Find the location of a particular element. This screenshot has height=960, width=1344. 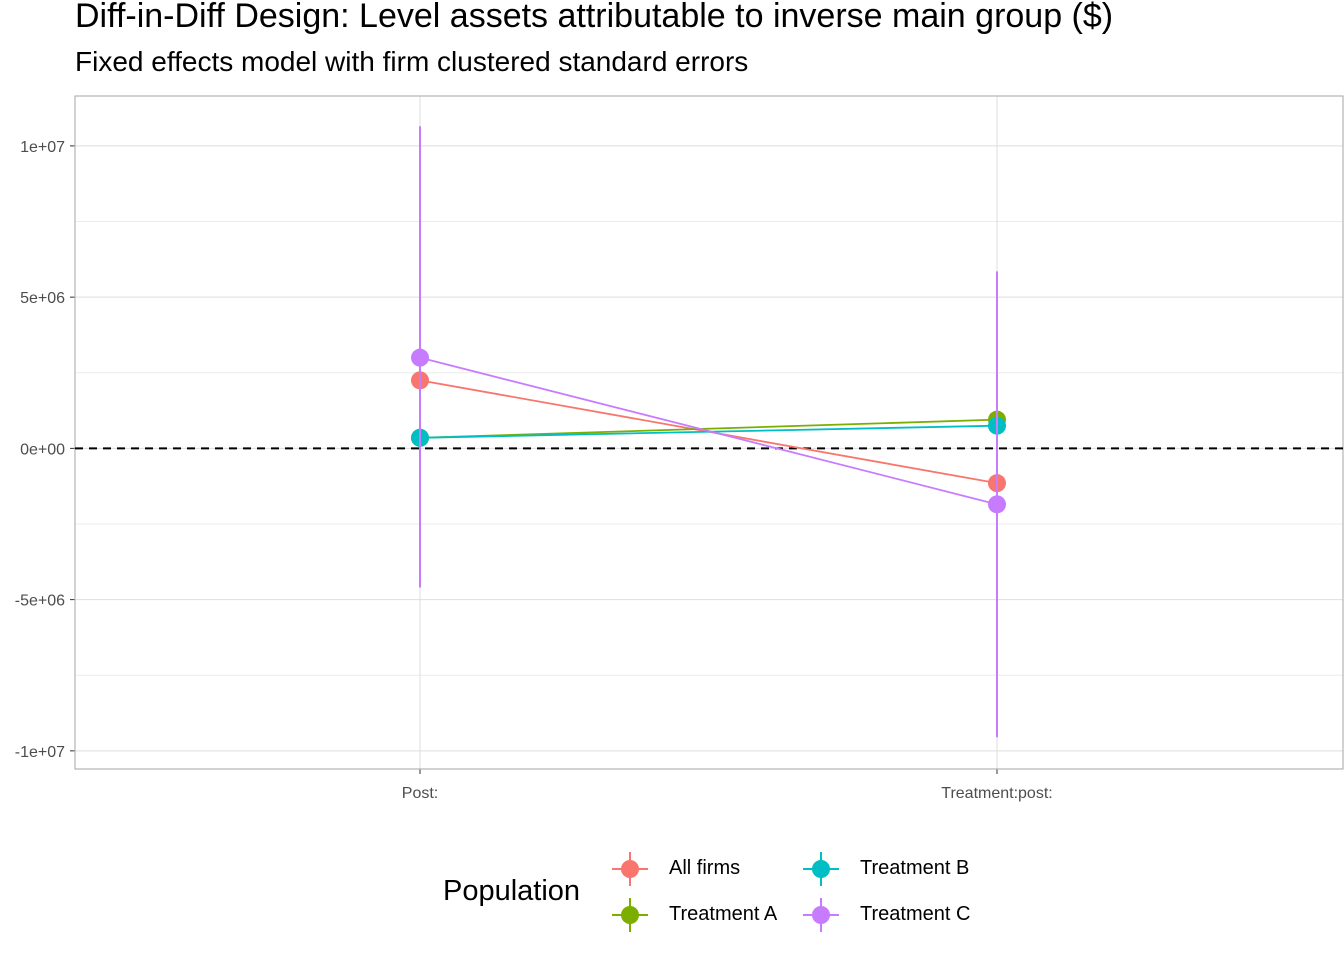

legend-key-all-firms is located at coordinates (630, 869).